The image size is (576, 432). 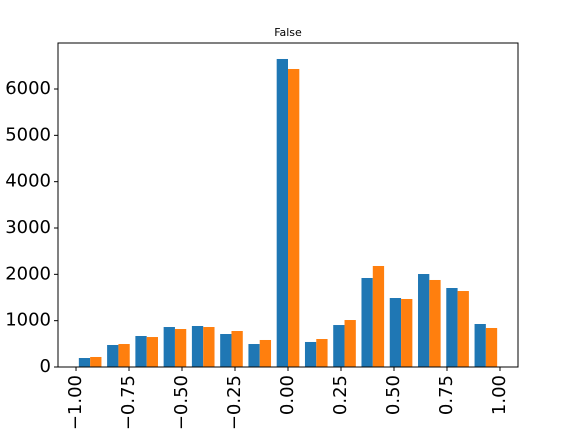 What do you see at coordinates (446, 395) in the screenshot?
I see `x-tick-label: 0.75` at bounding box center [446, 395].